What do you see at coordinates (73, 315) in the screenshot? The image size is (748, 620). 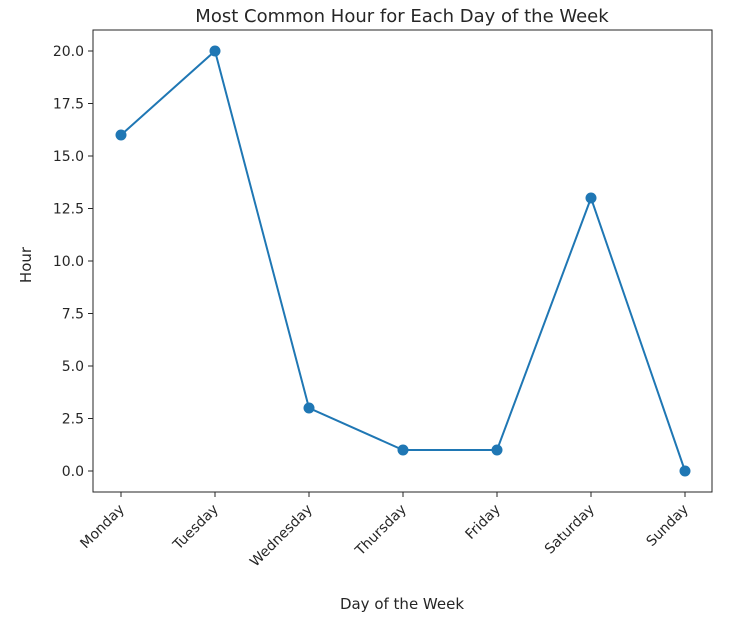 I see `y-tick-label: 7.5` at bounding box center [73, 315].